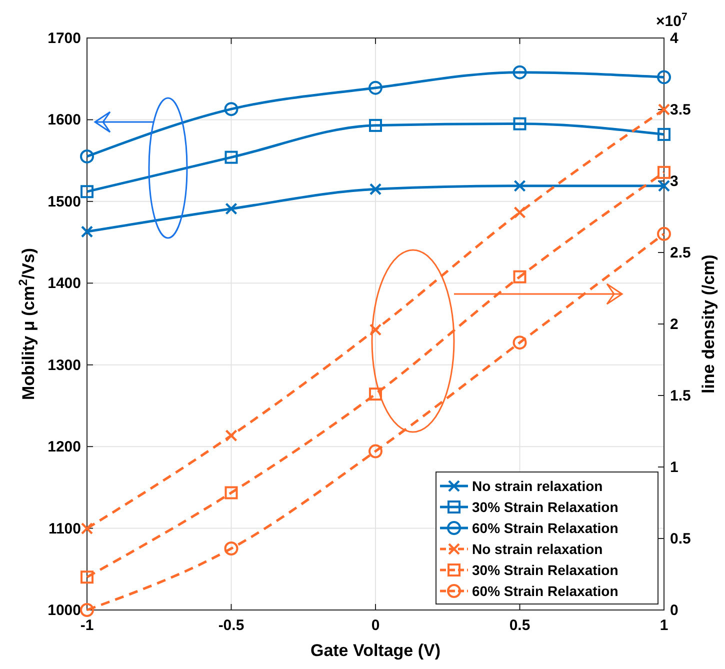  What do you see at coordinates (64, 38) in the screenshot?
I see `y-tick-label: 1700` at bounding box center [64, 38].